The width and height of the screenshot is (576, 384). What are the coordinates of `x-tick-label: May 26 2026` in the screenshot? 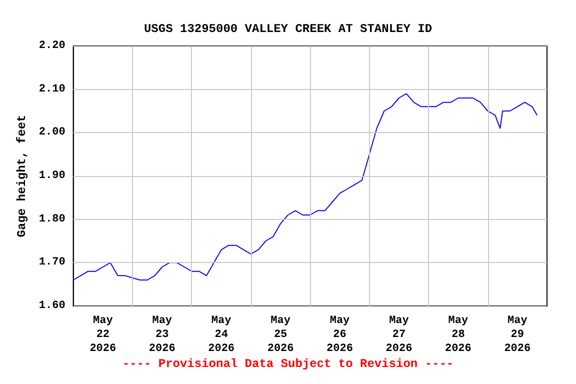 It's located at (339, 335).